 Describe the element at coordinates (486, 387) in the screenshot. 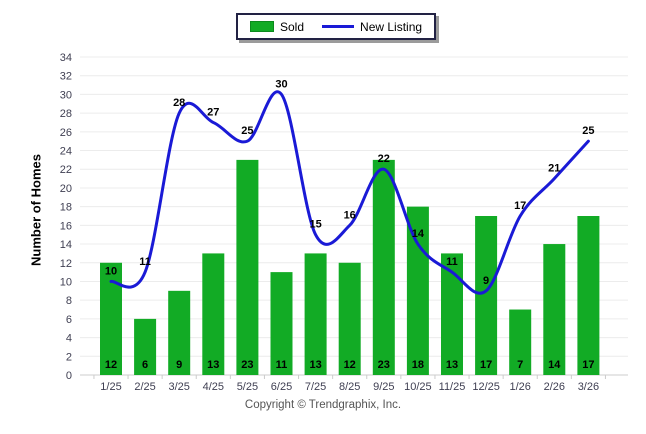

I see `x-tick-label: 12/25` at that location.